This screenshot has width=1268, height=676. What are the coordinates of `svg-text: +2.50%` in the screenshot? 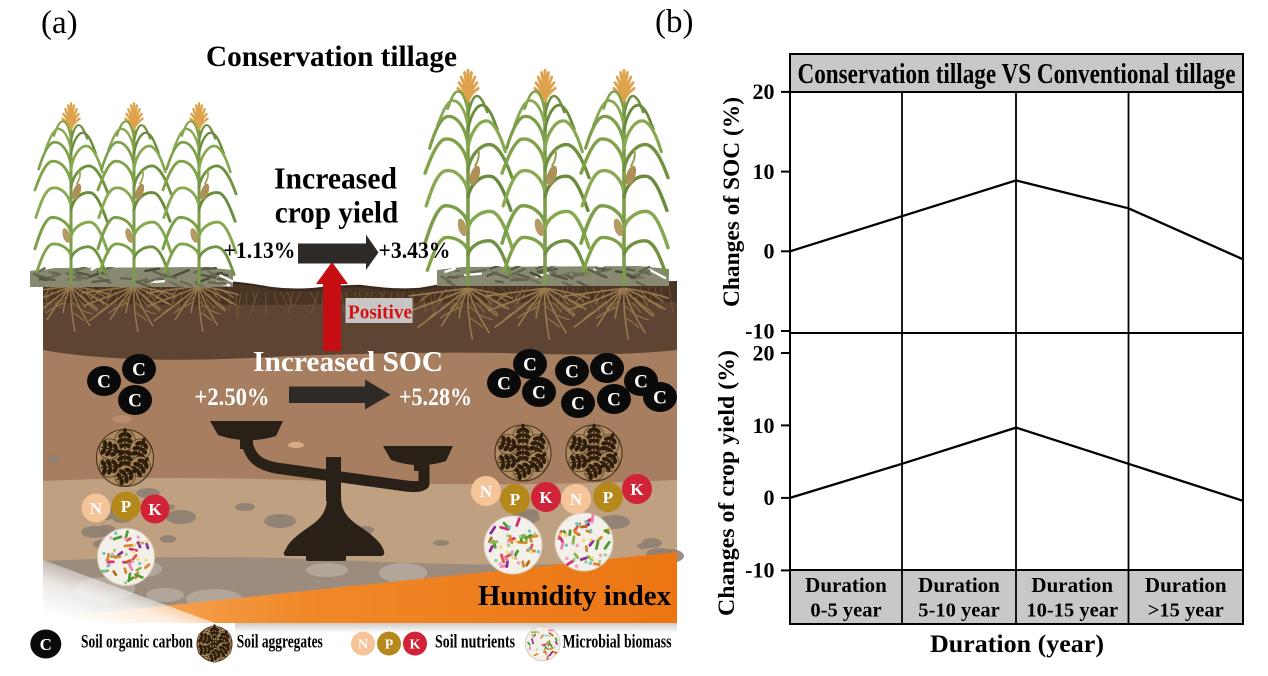 It's located at (232, 397).